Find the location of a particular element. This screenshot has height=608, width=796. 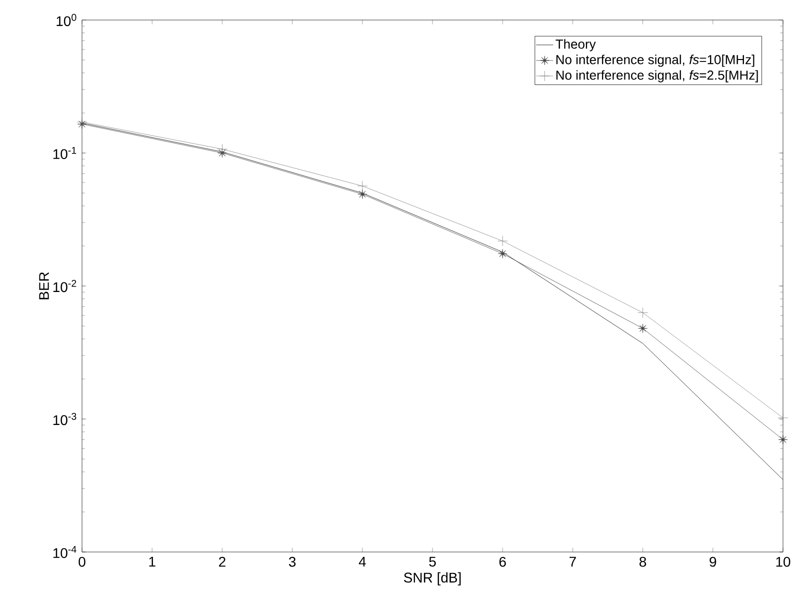

x-tick-label: 8 is located at coordinates (643, 561).